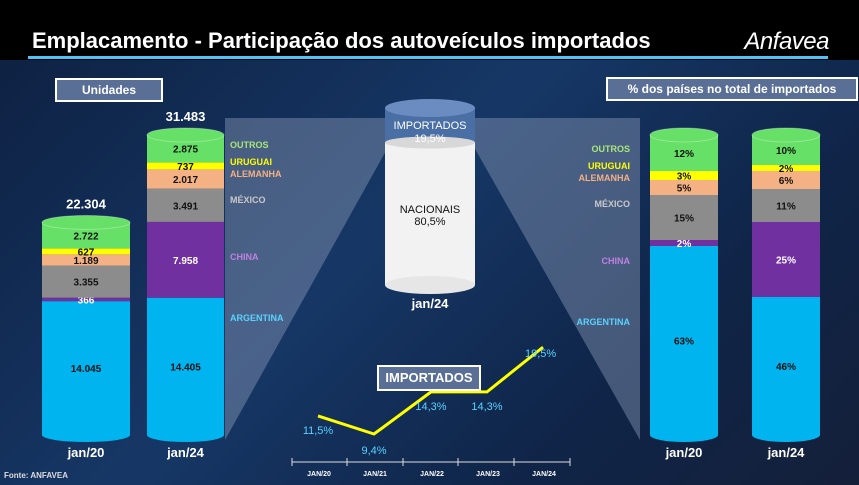 This screenshot has width=859, height=485. I want to click on units-bar-jan20-segment-alemanha, so click(86, 260).